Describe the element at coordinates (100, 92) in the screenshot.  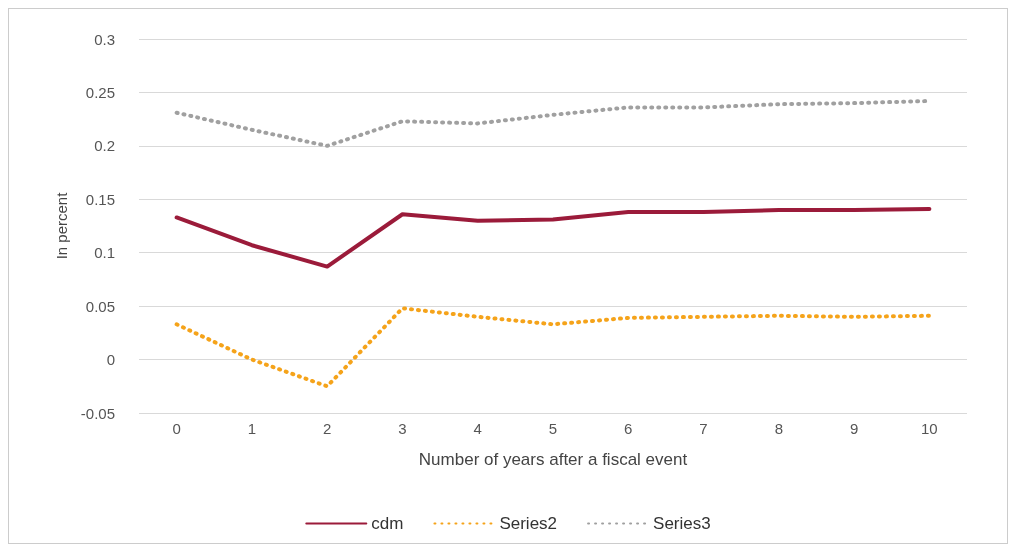
I see `y-tick-label: 0.25` at that location.